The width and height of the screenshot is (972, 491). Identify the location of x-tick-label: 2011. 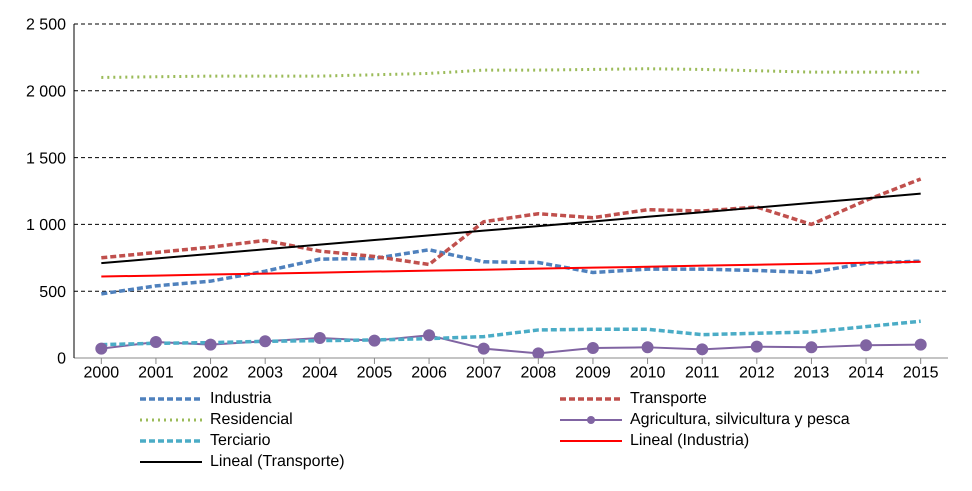
(702, 373).